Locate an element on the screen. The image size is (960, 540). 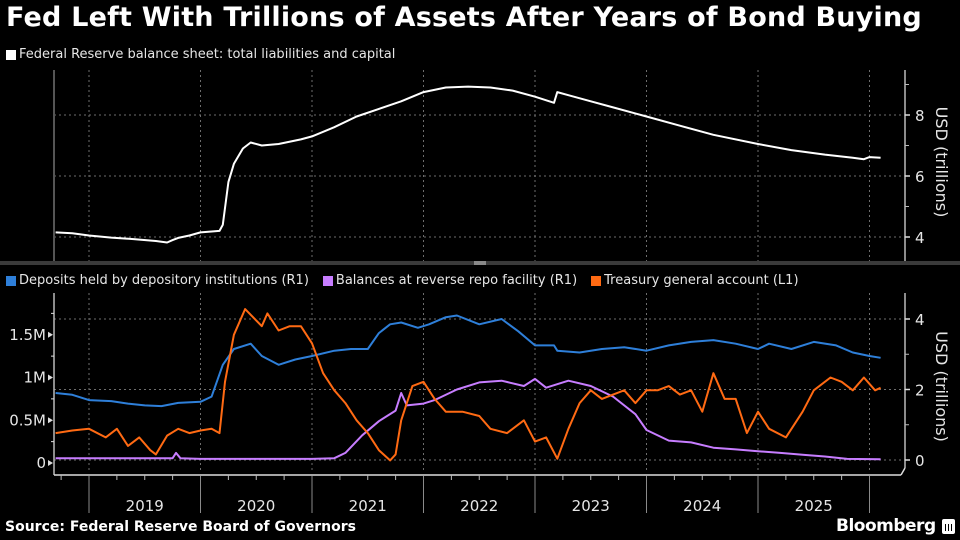
legend-swatch-balance-sheet is located at coordinates (11, 54).